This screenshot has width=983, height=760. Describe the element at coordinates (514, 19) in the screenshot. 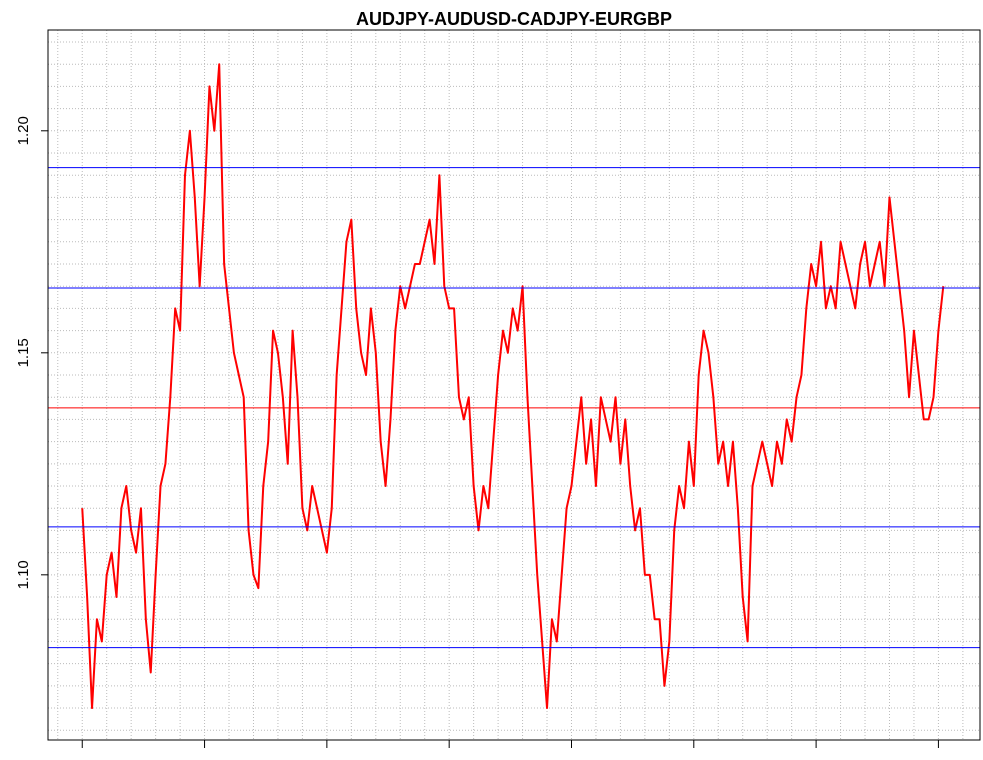

I see `chart-title: AUDJPY-AUDUSD-CADJPY-EURGBP` at that location.